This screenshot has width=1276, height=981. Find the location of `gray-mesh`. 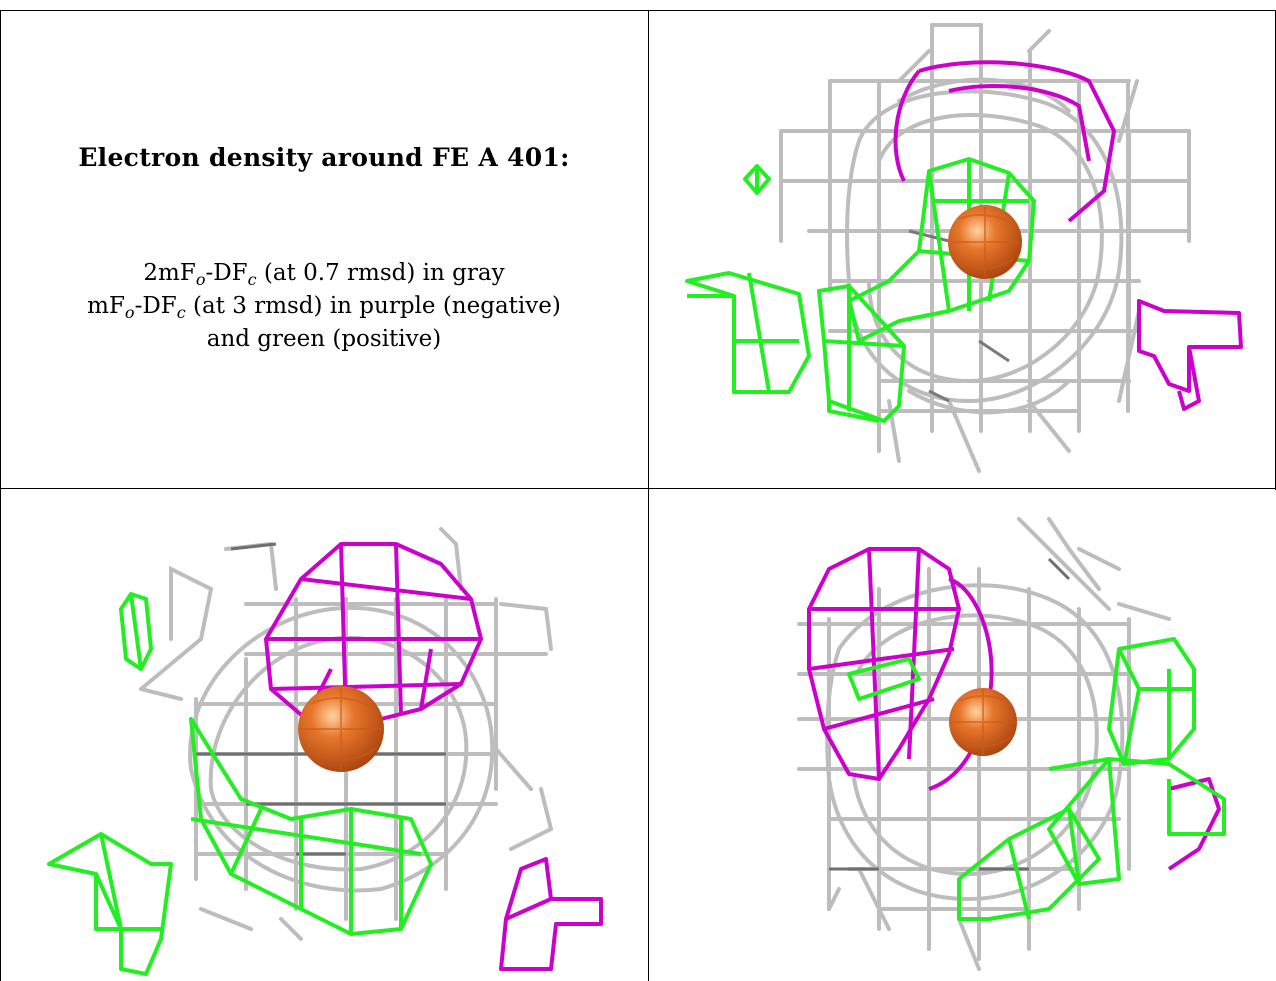

gray-mesh is located at coordinates (985, 248).